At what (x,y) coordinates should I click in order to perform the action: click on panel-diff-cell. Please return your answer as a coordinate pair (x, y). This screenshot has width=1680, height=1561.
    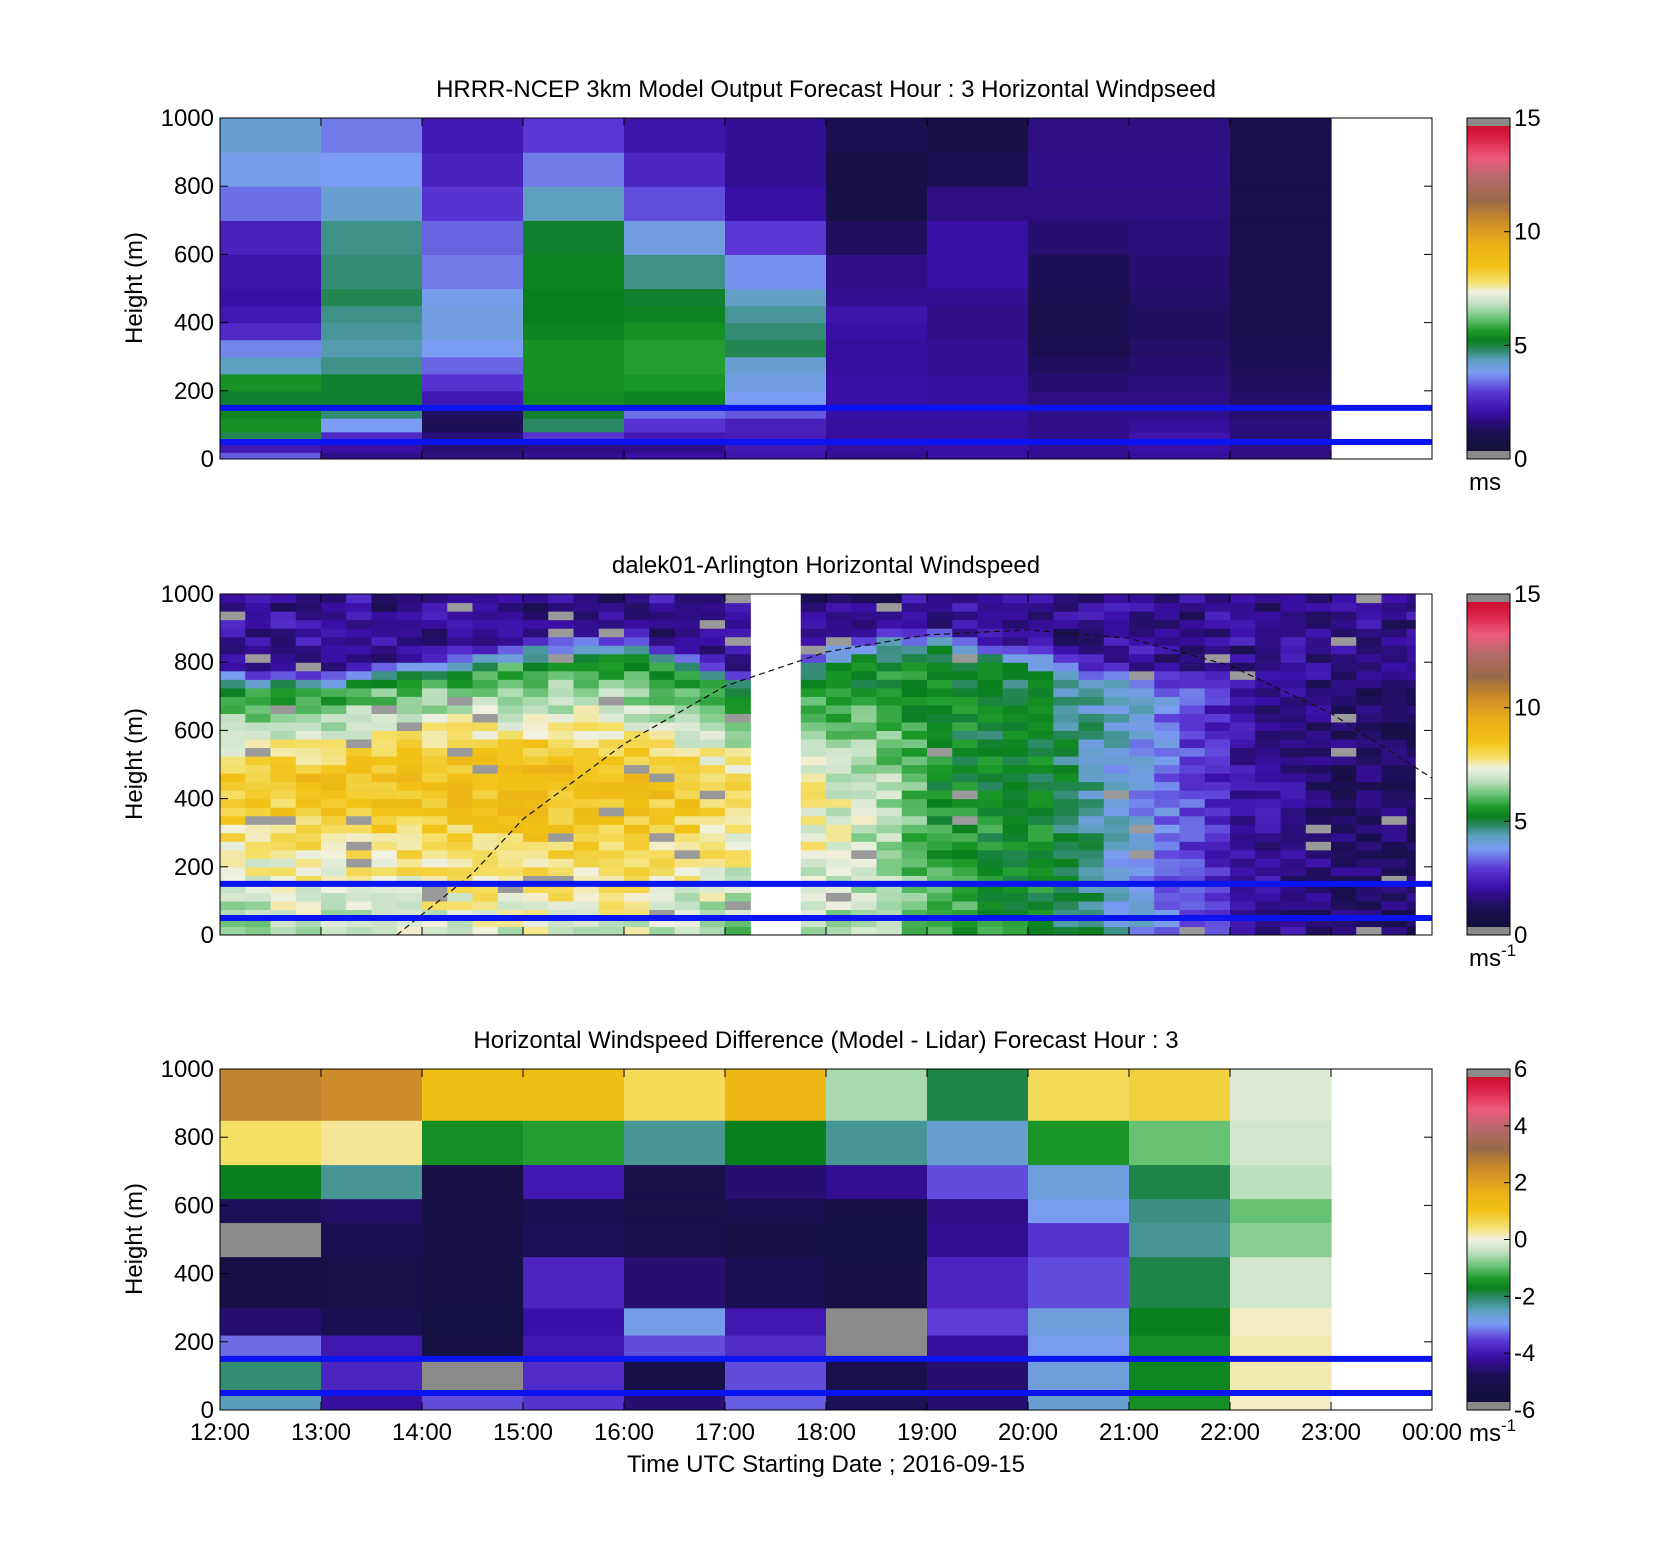
    Looking at the image, I should click on (1079, 1321).